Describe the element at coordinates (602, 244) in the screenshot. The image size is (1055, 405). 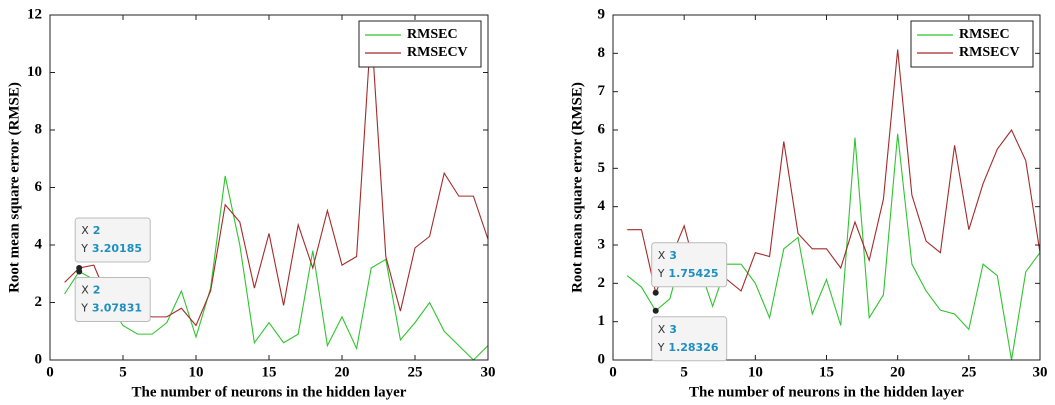
I see `y-tick-label: 3` at that location.